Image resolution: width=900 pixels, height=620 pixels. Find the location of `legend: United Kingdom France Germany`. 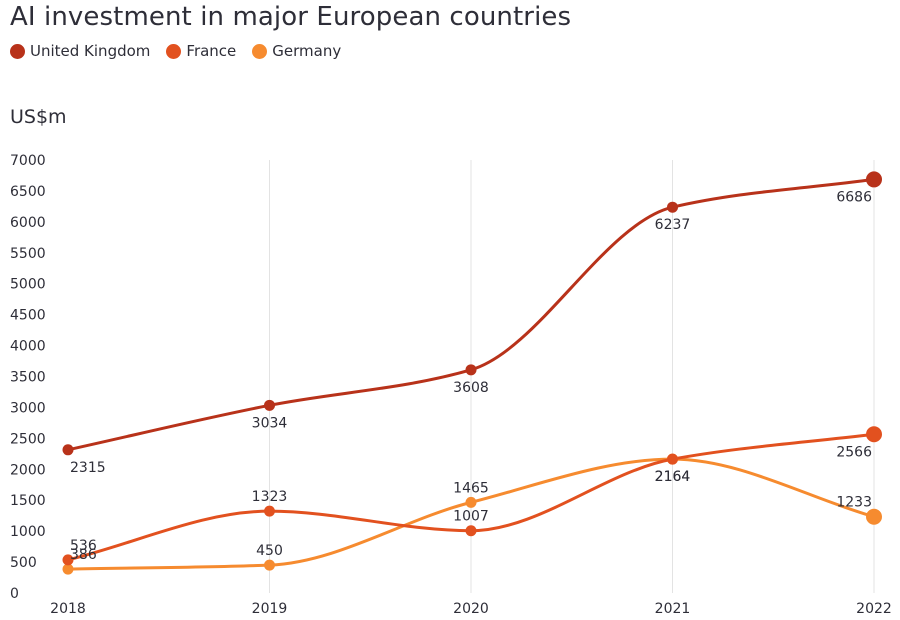

legend: United Kingdom France Germany is located at coordinates (175, 51).